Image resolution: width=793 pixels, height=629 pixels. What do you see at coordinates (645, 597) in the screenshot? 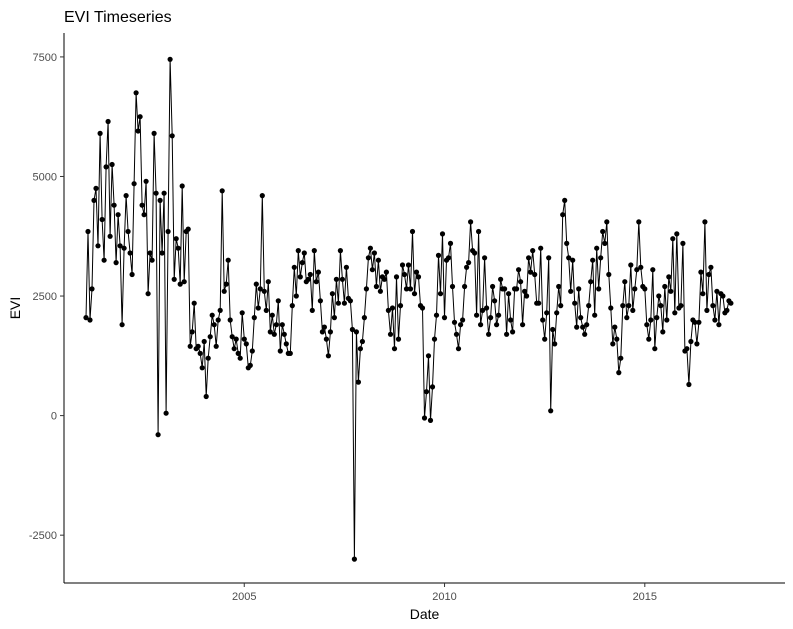
I see `x-tick-label: 2015` at bounding box center [645, 597].